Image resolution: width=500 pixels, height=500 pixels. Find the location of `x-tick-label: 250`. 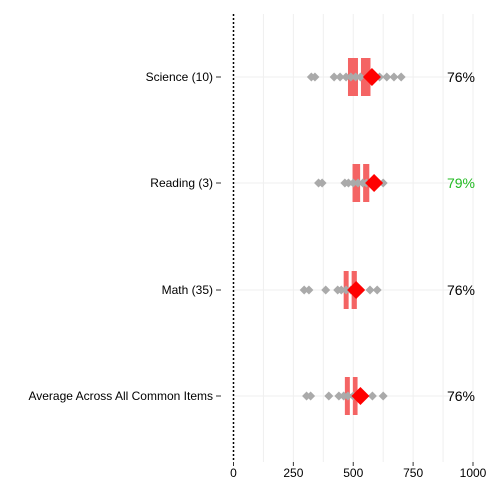

x-tick-label: 250 is located at coordinates (293, 473).